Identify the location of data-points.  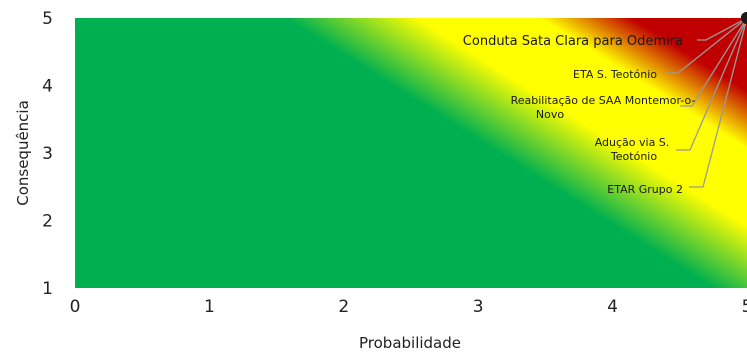
(744, 18).